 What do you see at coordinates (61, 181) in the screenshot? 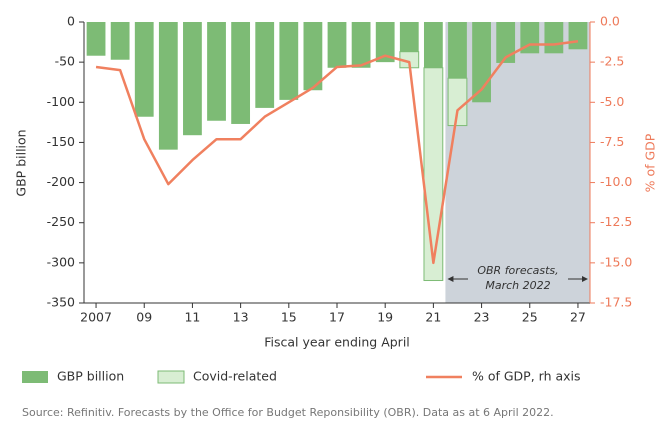
I see `y-tick-label: -200` at bounding box center [61, 181].